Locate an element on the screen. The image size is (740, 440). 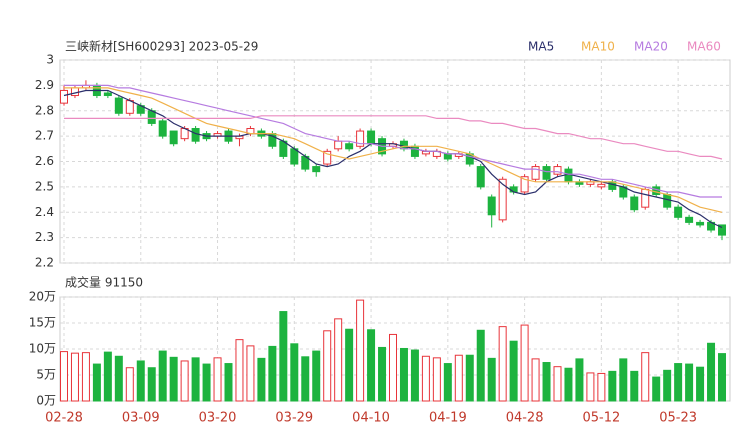
y-tick-label: 3 is located at coordinates (50, 60).